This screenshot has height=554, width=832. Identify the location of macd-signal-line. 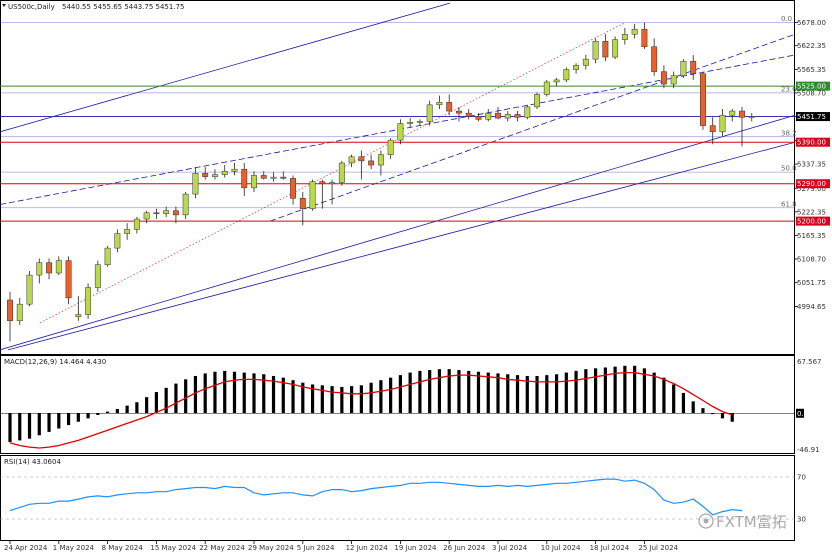
(371, 410).